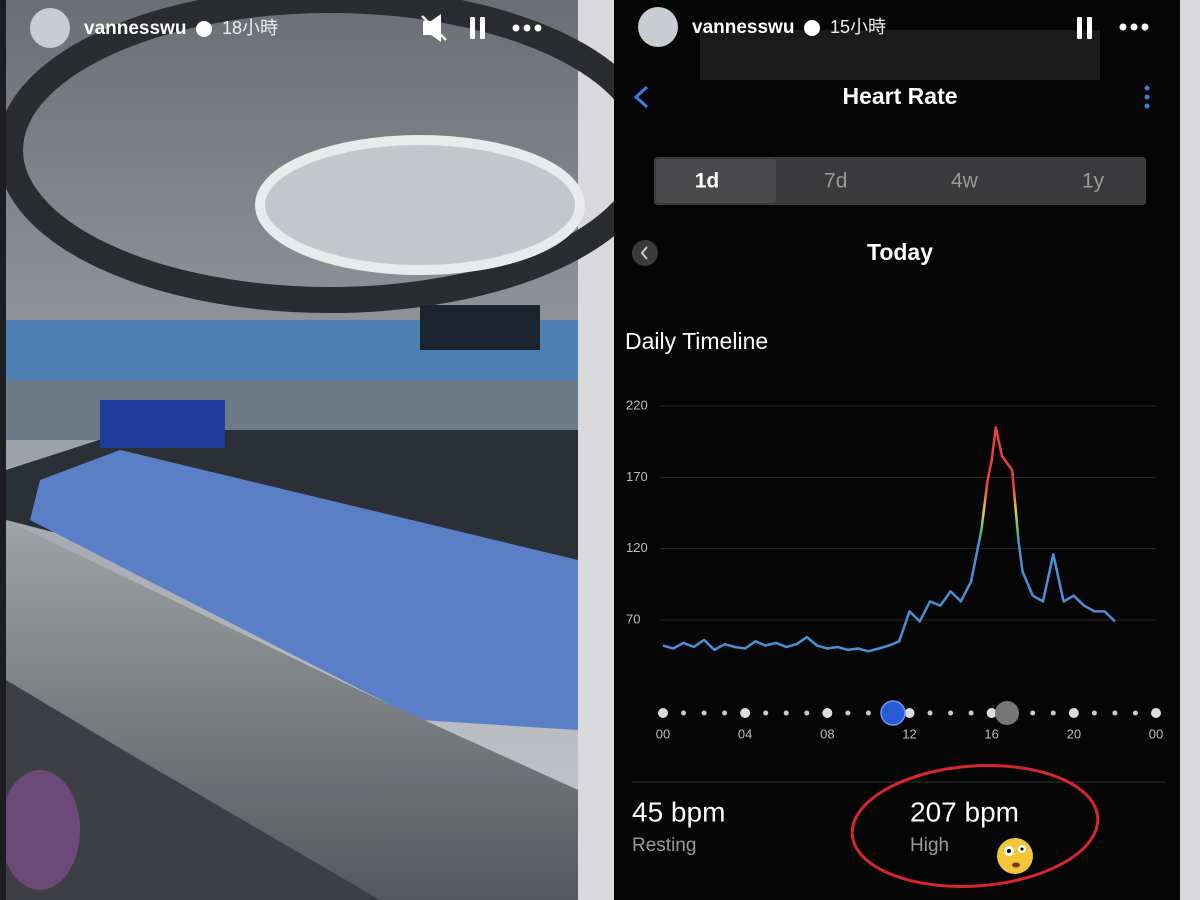 The height and width of the screenshot is (900, 1200). I want to click on emoji, so click(1015, 856).